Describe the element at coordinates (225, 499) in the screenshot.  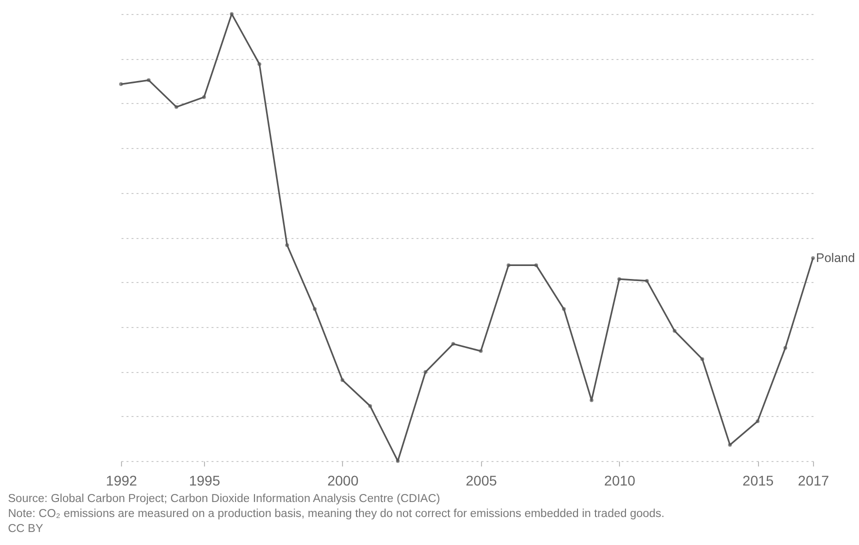
I see `source-note: Source: Global Carbon Project; Carbon Dioxide Information Analysis Centre (CDIAC)` at that location.